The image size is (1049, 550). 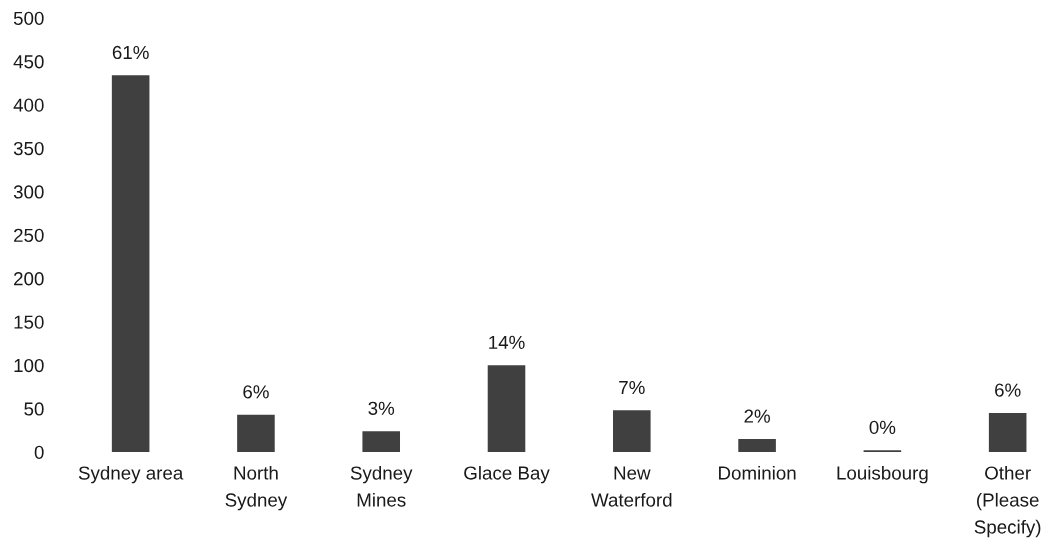 I want to click on y-tick-label: 0, so click(x=39, y=452).